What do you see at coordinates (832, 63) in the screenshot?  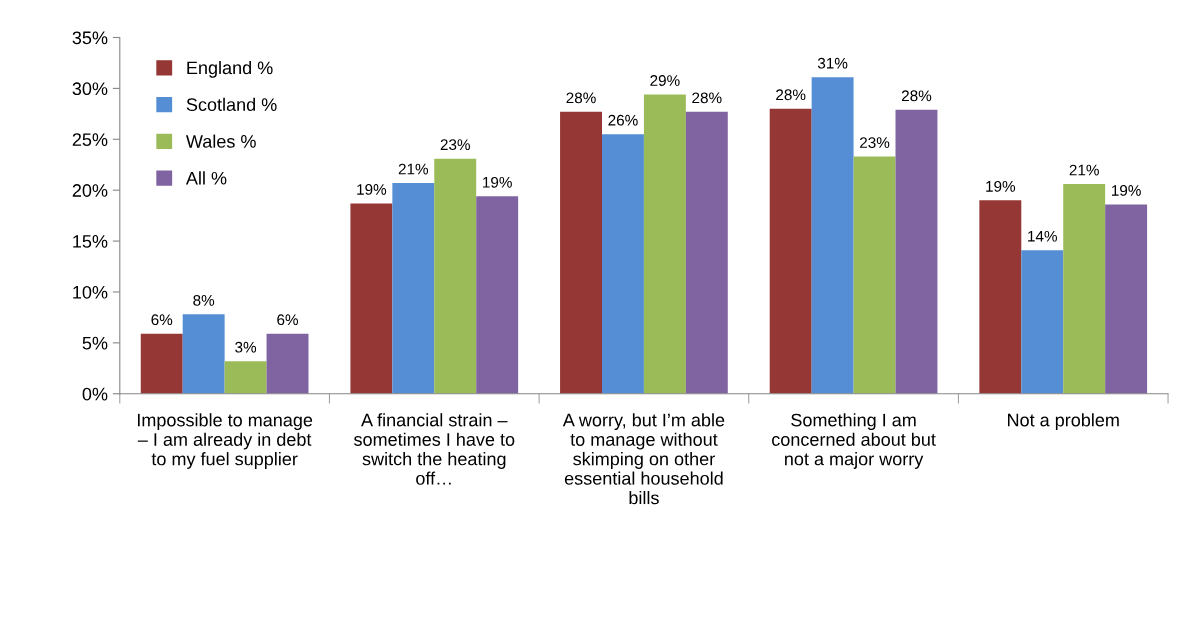 I see `data-label: 31%` at bounding box center [832, 63].